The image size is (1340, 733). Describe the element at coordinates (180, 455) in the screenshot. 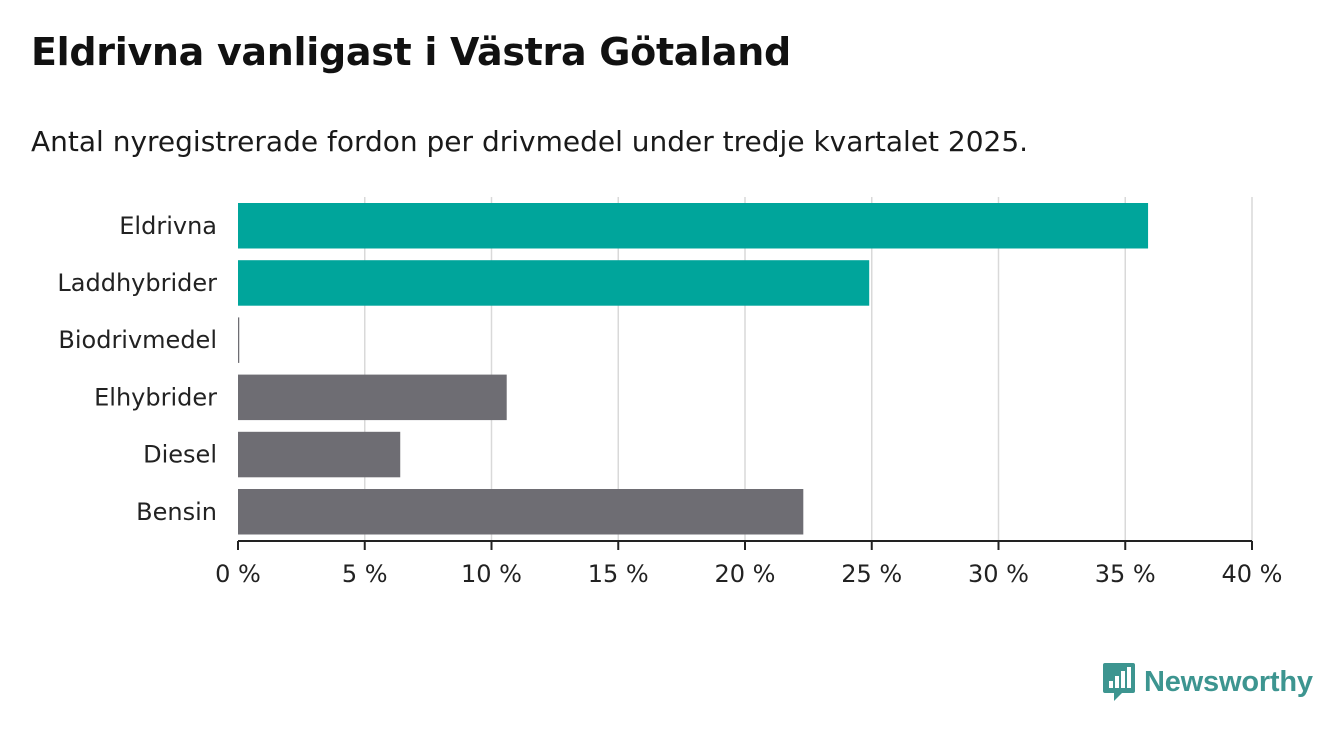

I see `category-label: Diesel` at that location.